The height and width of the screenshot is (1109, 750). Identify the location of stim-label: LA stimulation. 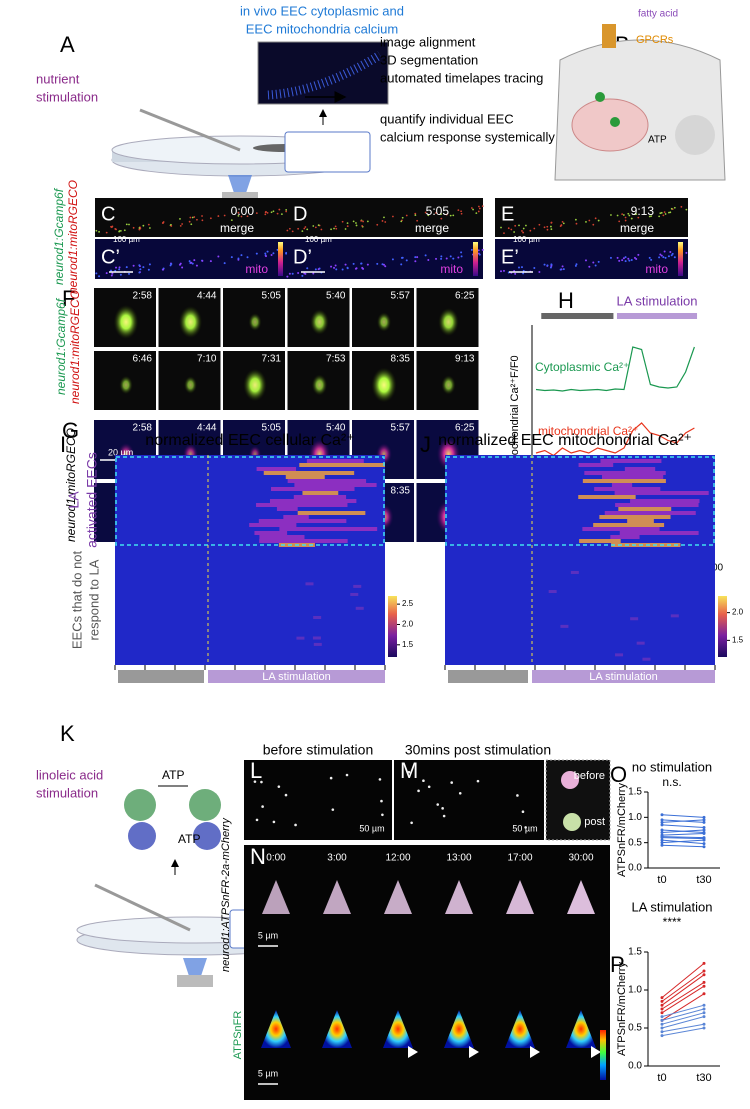
(296, 677).